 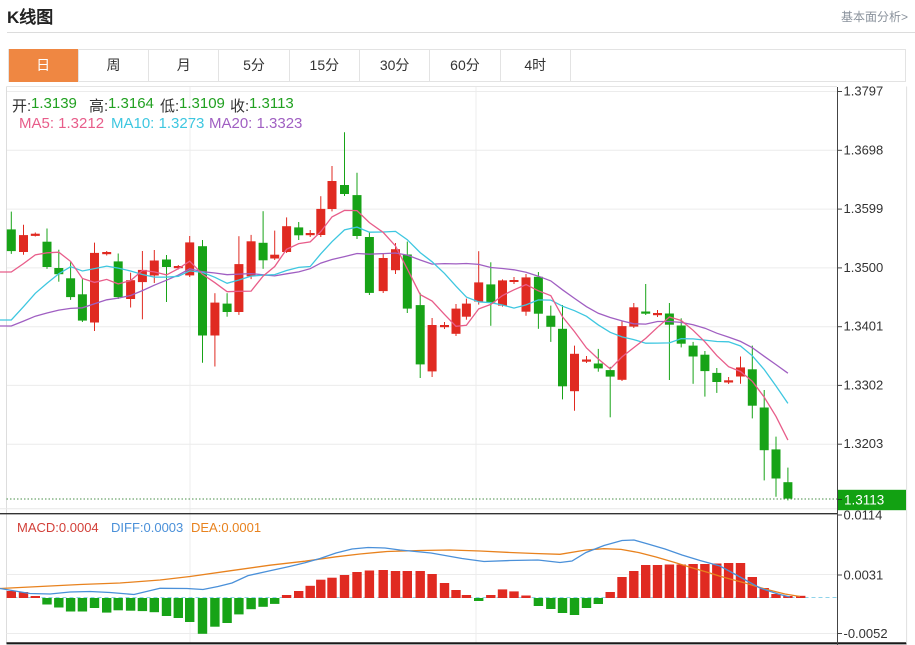 I want to click on svg-text: 1.3113, so click(x=864, y=499).